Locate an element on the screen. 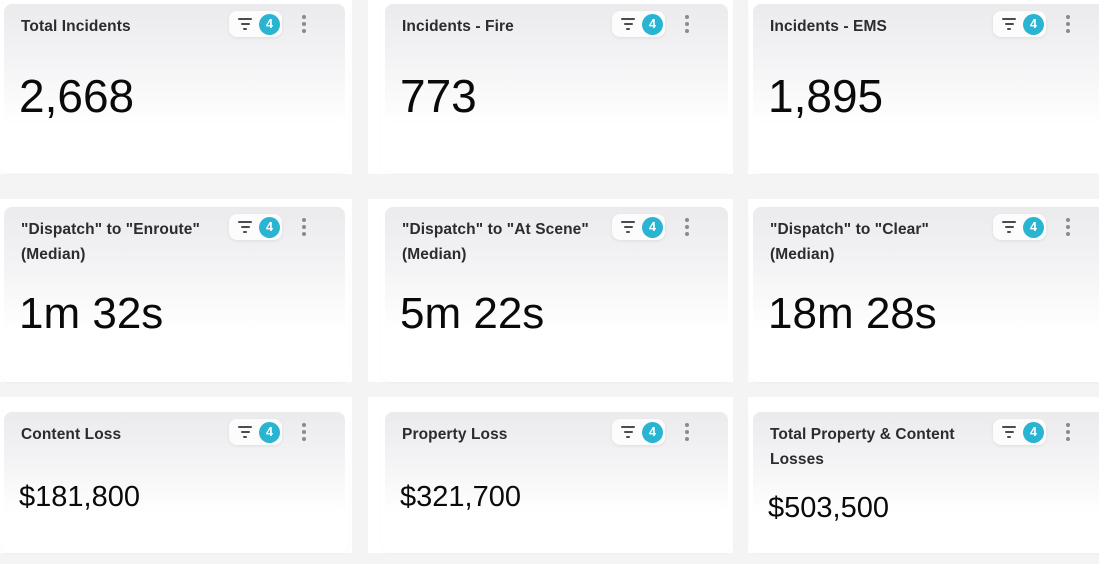 The width and height of the screenshot is (1099, 564). kpi-card-total-incidents: Total Incidents 4 2,668 is located at coordinates (174, 86).